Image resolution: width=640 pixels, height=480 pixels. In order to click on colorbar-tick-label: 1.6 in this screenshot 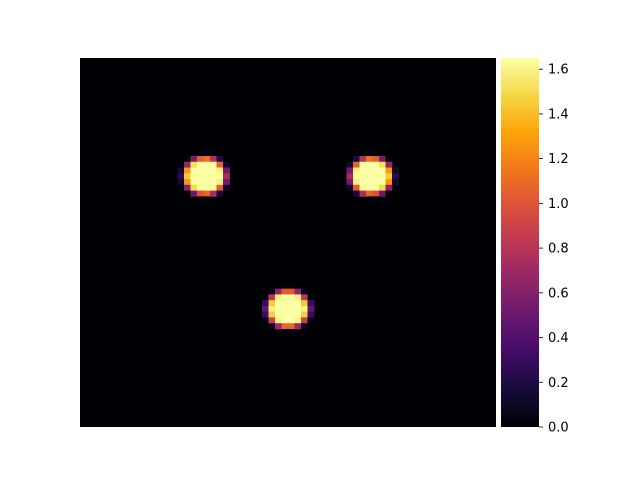, I will do `click(558, 70)`.